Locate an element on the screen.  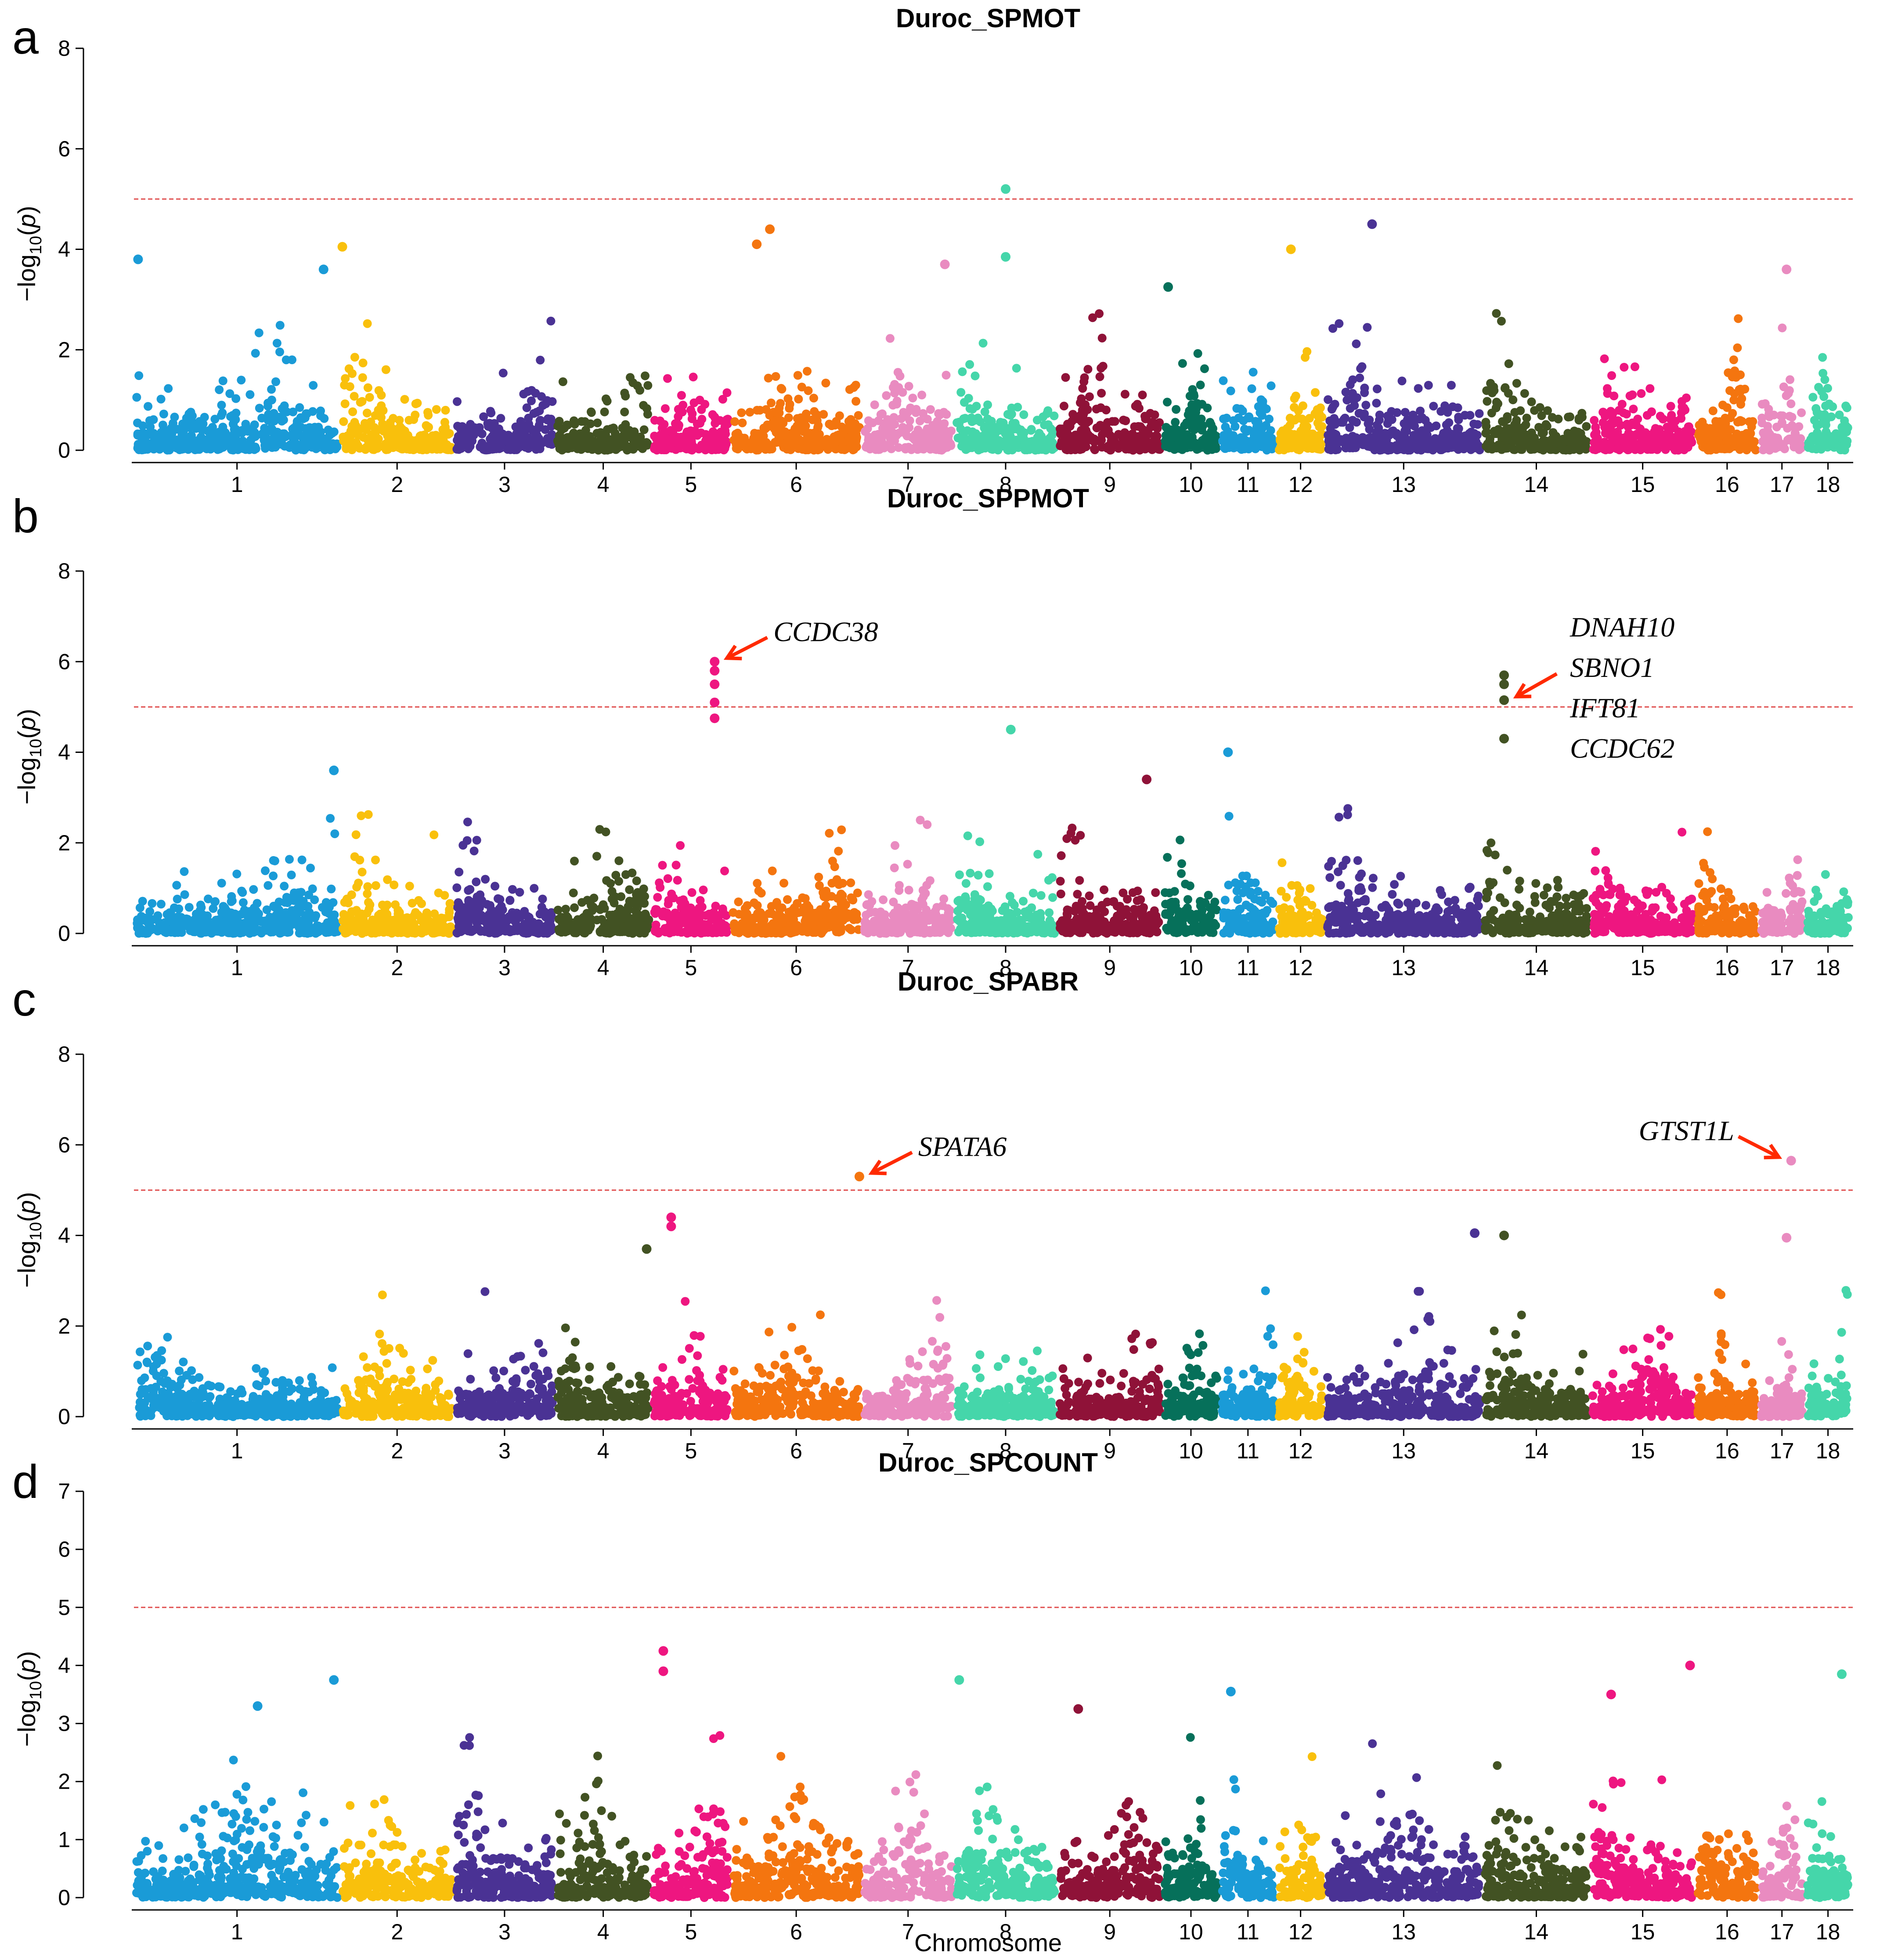
snp-peak-point is located at coordinates (323, 269).